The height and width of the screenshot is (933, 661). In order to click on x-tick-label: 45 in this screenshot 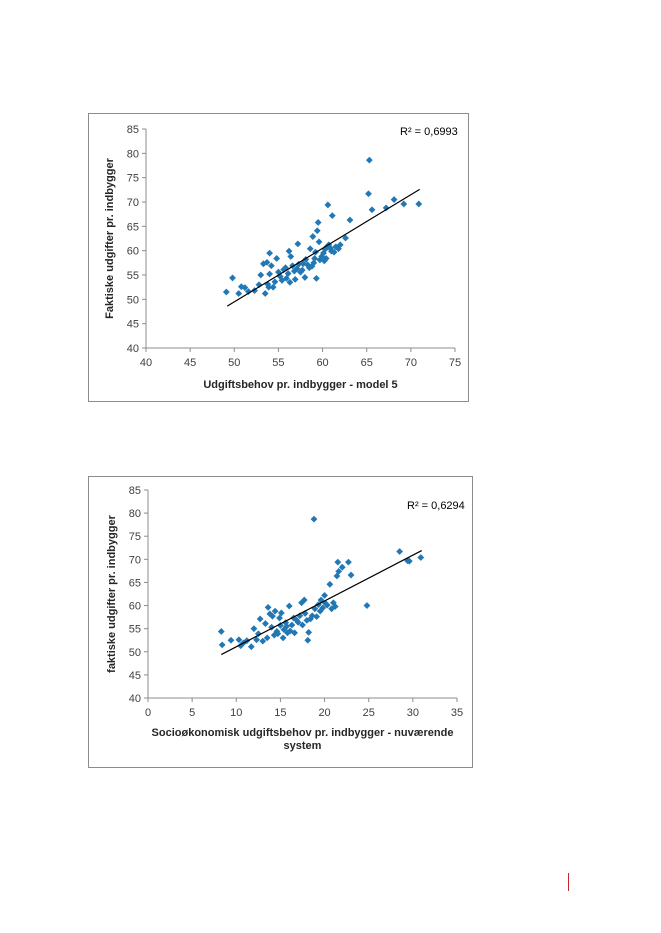, I will do `click(190, 363)`.